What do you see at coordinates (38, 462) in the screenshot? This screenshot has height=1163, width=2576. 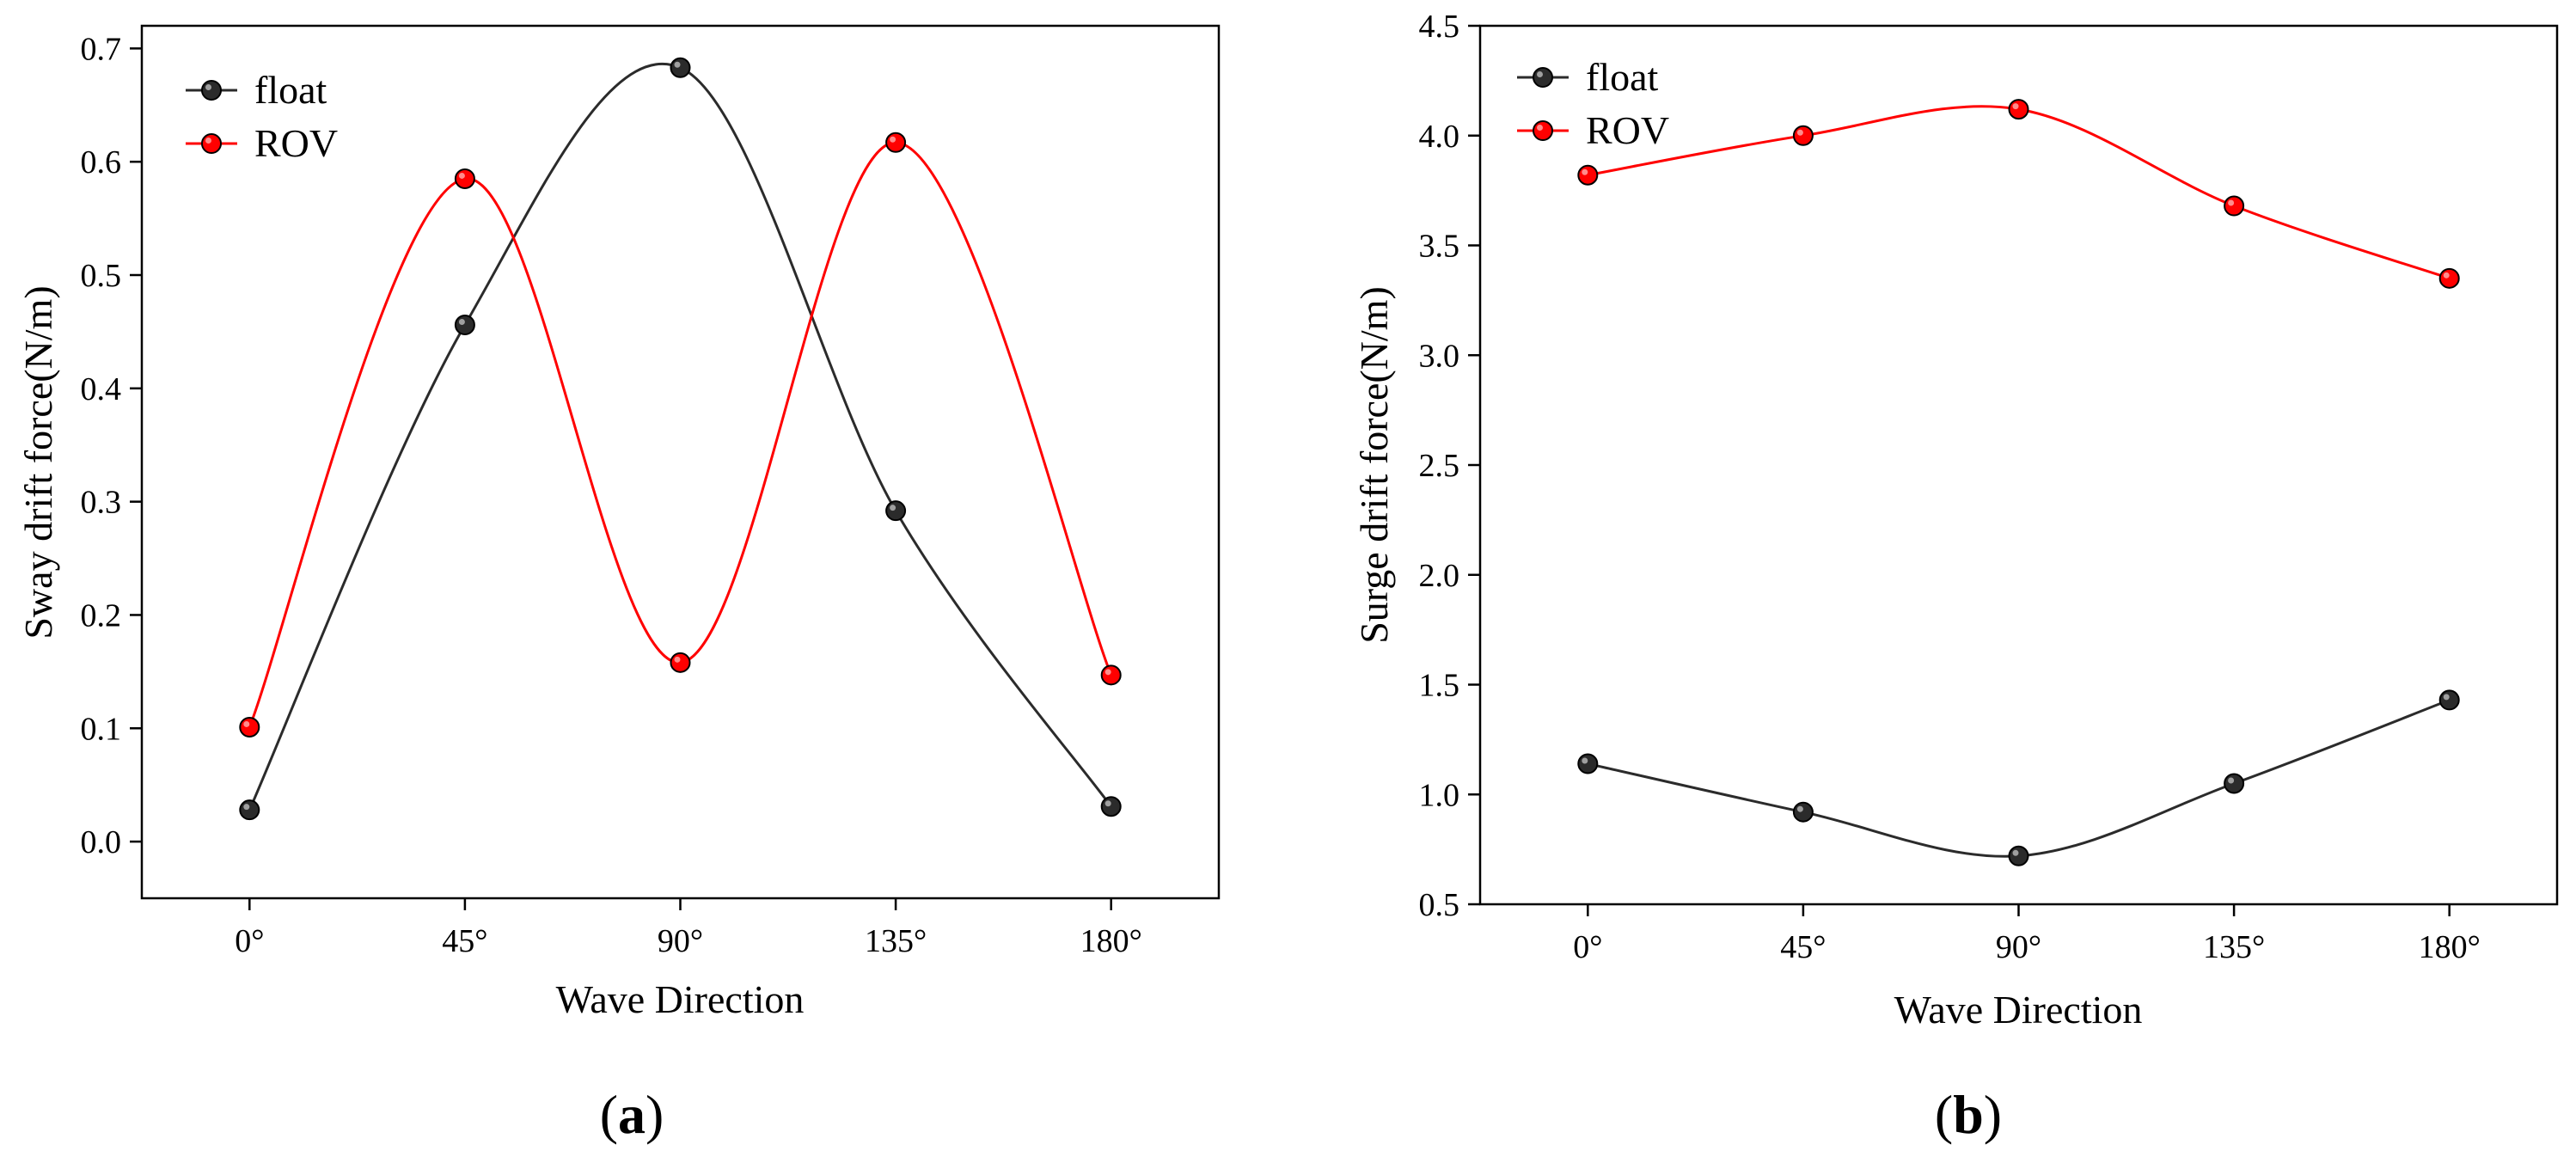 I see `y-axis-title: Sway drift force(N/m)` at bounding box center [38, 462].